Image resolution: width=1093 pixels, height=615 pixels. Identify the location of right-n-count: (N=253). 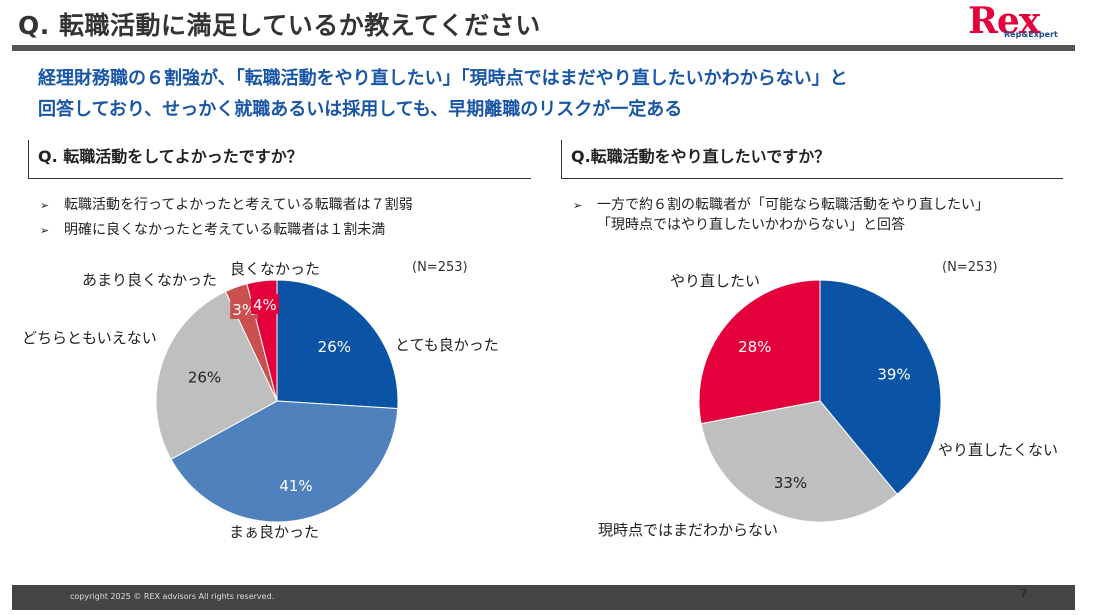
(970, 267).